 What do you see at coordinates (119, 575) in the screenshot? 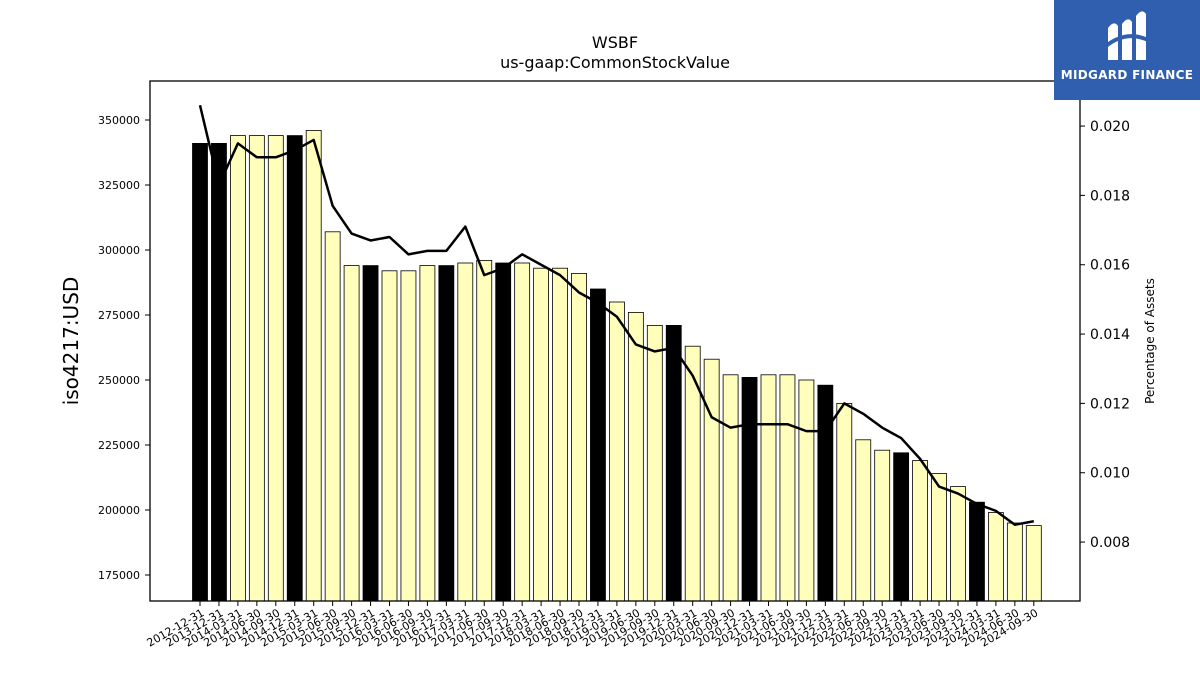
I see `y-tick-label: 175000` at bounding box center [119, 575].